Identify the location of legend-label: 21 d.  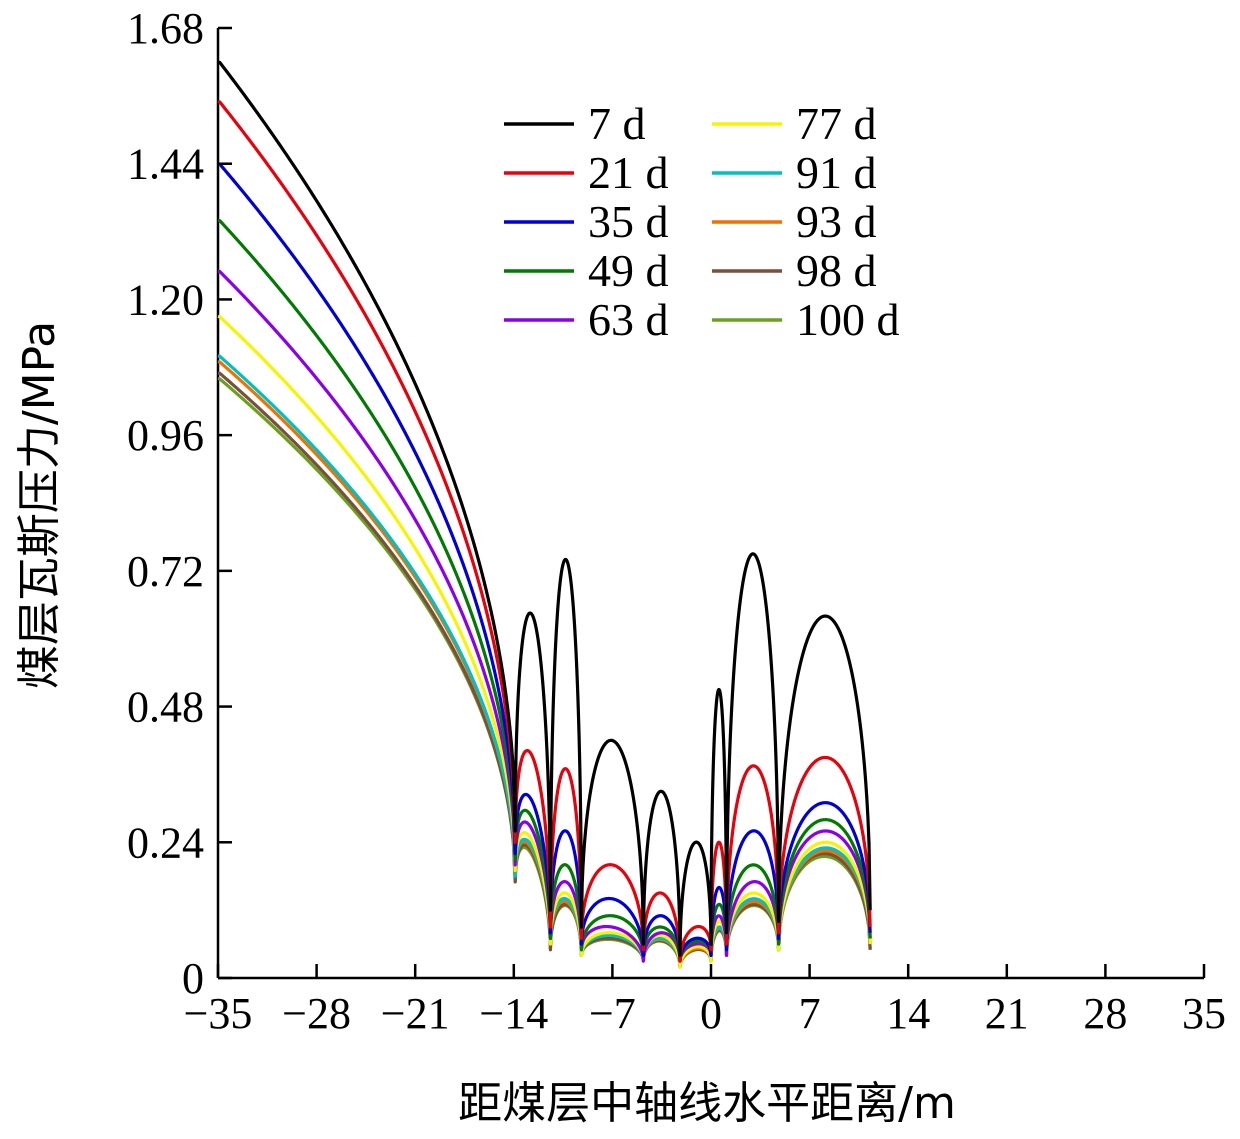
(628, 172).